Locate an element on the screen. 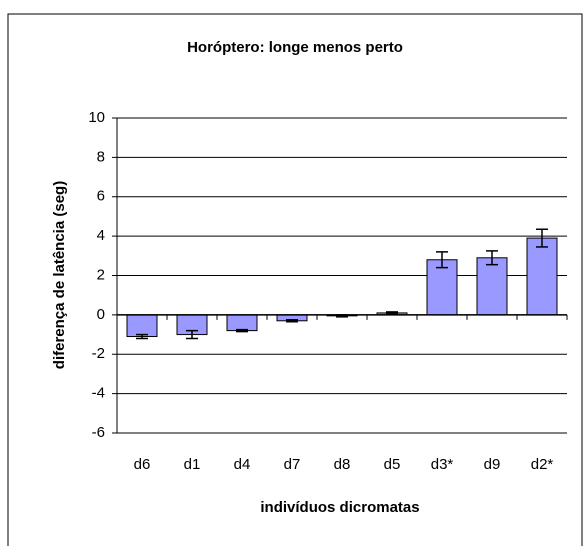 The height and width of the screenshot is (546, 588). x-tick-label: d7 is located at coordinates (292, 464).